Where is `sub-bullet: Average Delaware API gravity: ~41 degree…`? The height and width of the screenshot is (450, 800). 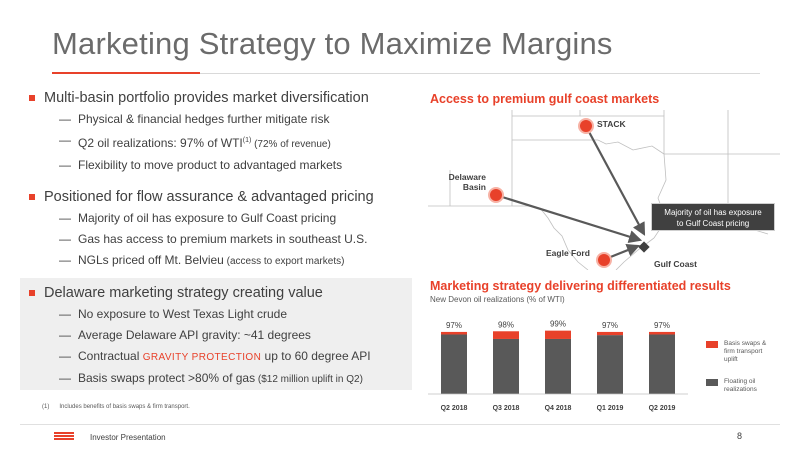 sub-bullet: Average Delaware API gravity: ~41 degree… is located at coordinates (221, 335).